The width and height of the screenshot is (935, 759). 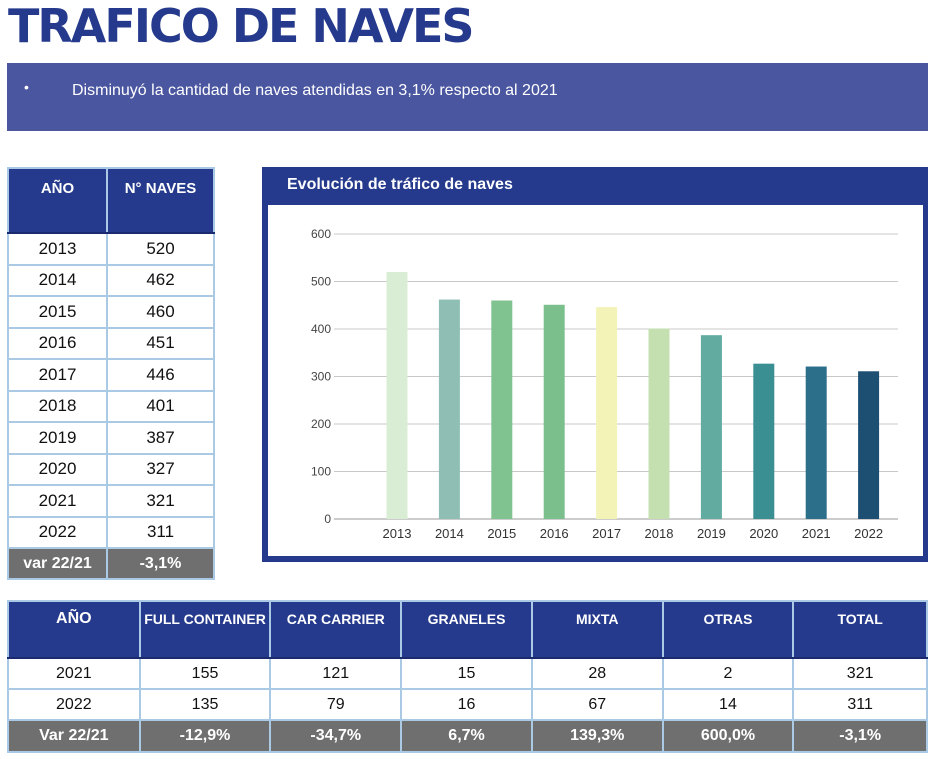 I want to click on column-header-vessels: N° NAVES, so click(x=160, y=200).